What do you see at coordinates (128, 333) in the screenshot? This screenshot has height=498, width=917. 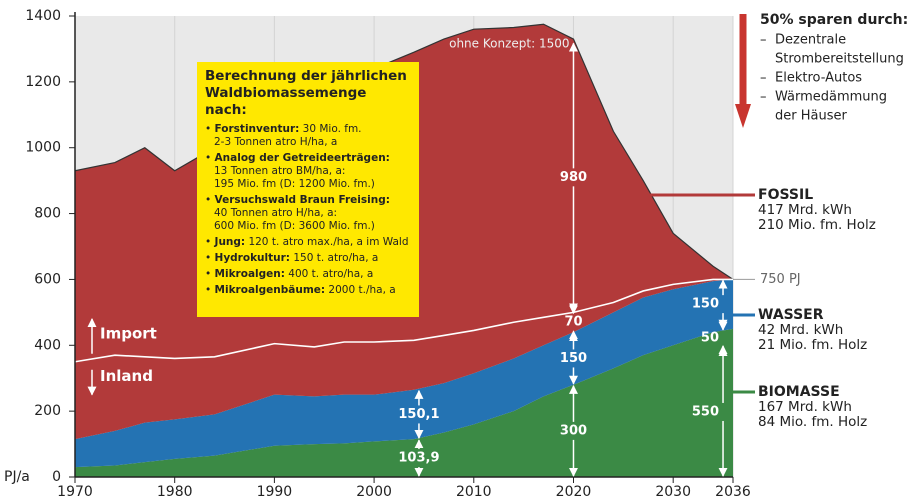 I see `import-label: Import` at bounding box center [128, 333].